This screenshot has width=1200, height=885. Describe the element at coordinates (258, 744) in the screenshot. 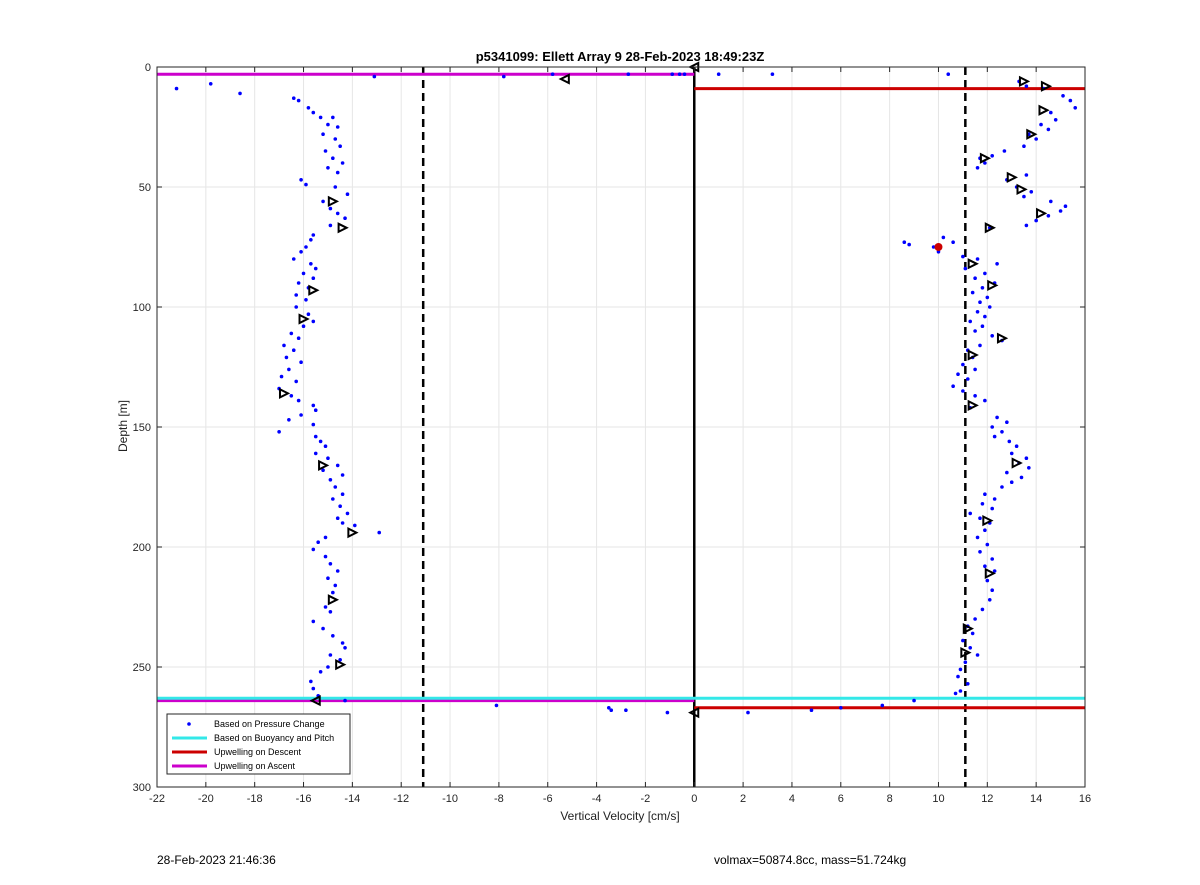

I see `legend-box` at that location.